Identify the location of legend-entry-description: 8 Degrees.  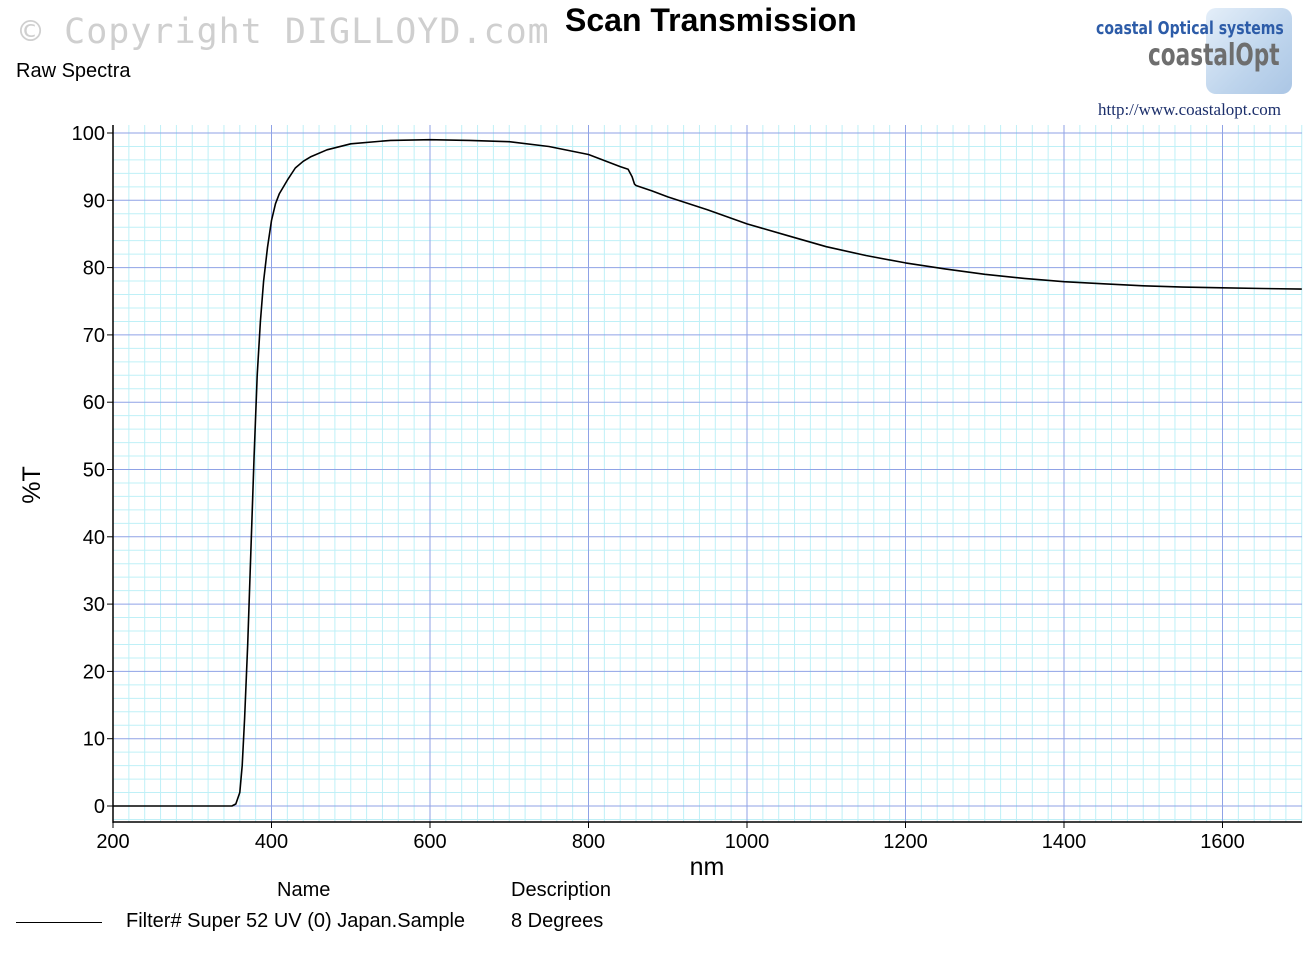
(557, 921).